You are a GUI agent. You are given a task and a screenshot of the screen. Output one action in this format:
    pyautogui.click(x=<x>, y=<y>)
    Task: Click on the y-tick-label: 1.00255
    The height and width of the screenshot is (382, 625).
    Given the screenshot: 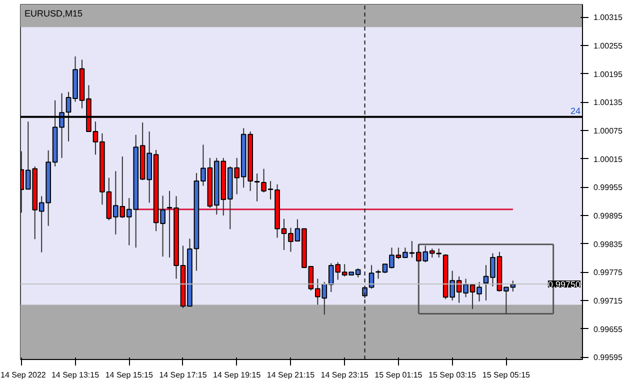 What is the action you would take?
    pyautogui.click(x=608, y=46)
    